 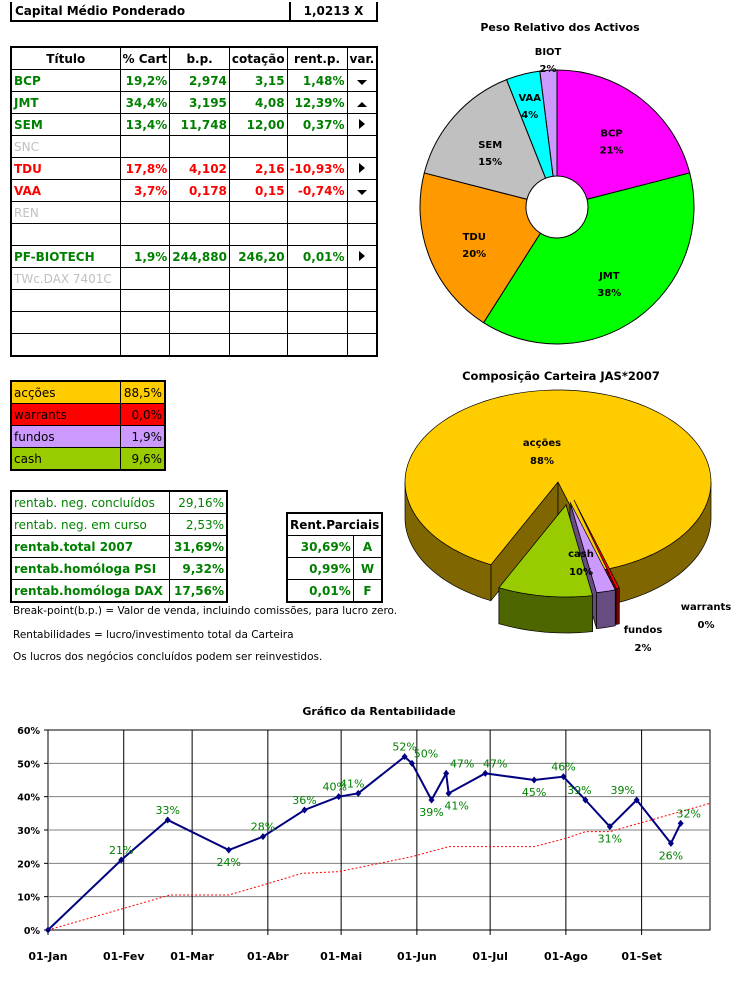 I want to click on bp-cell: 3,195, so click(x=199, y=102).